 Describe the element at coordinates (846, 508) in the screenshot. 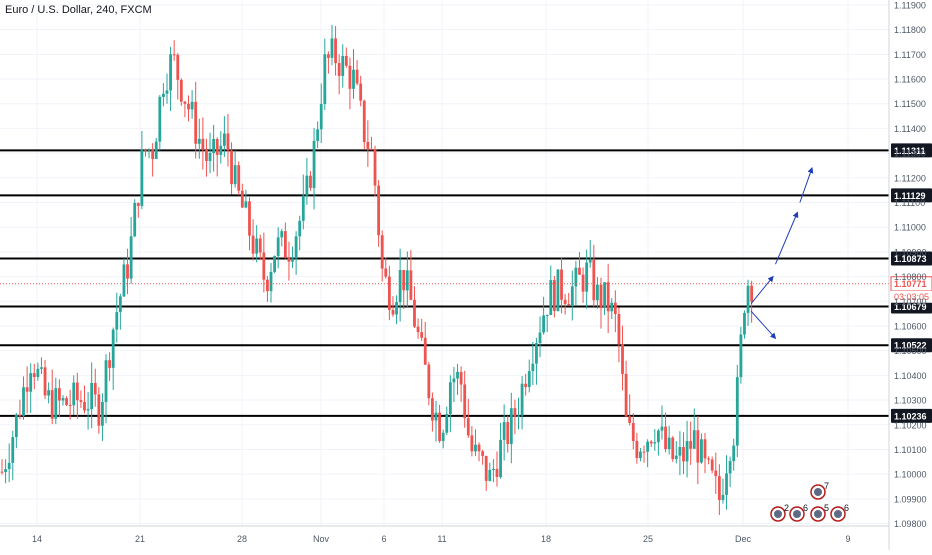

I see `event-count: 6` at that location.